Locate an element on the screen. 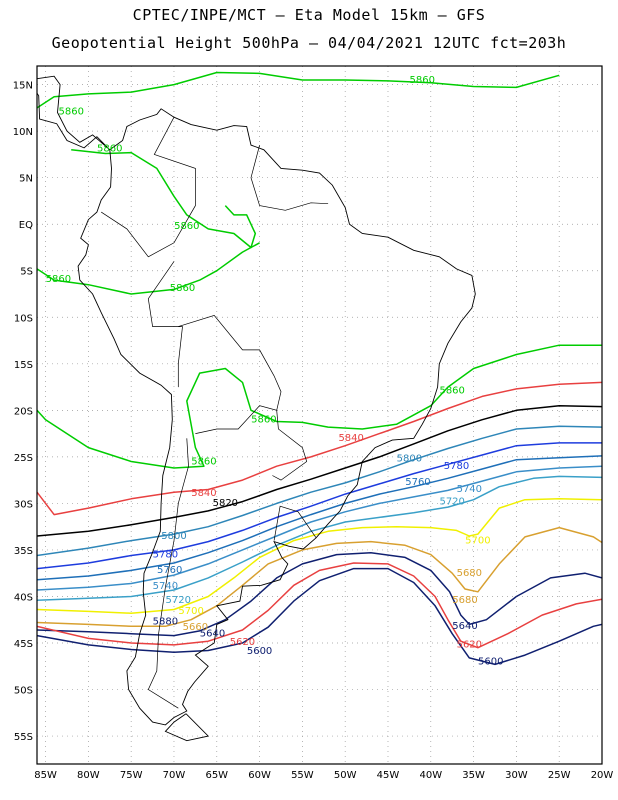 This screenshot has height=800, width=618. lat-tick-label: 15N is located at coordinates (23, 86).